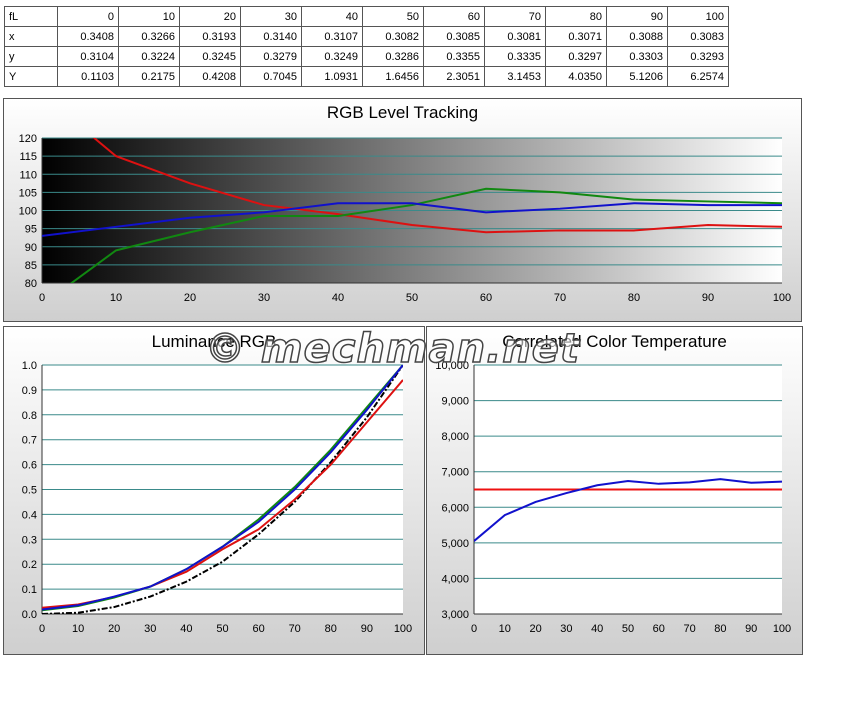  What do you see at coordinates (88, 76) in the screenshot?
I see `table-cell: 0.1103` at bounding box center [88, 76].